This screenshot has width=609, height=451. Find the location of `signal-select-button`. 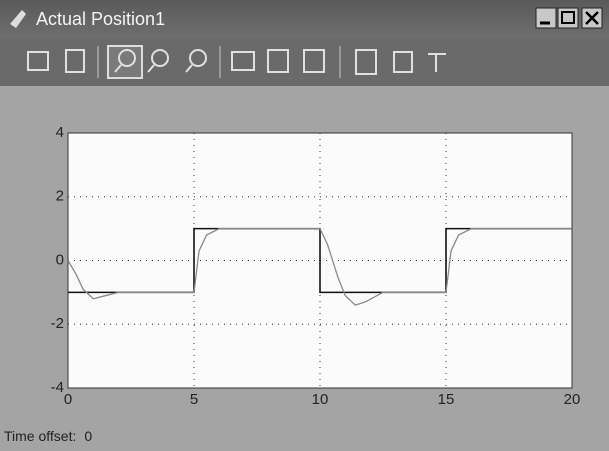

signal-select-button is located at coordinates (437, 62).